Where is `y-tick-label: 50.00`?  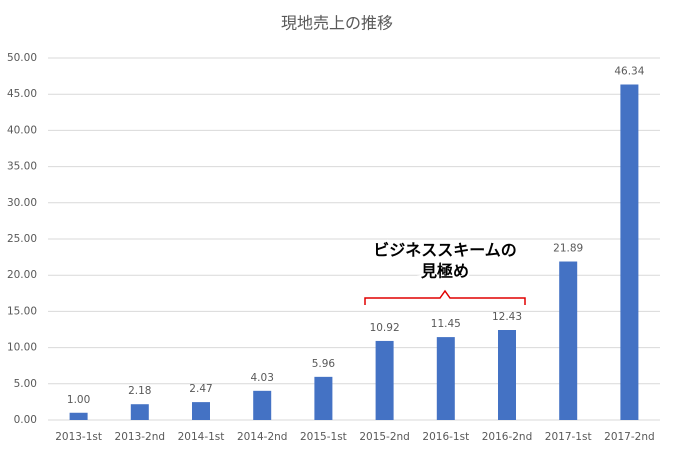
y-tick-label: 50.00 is located at coordinates (22, 58).